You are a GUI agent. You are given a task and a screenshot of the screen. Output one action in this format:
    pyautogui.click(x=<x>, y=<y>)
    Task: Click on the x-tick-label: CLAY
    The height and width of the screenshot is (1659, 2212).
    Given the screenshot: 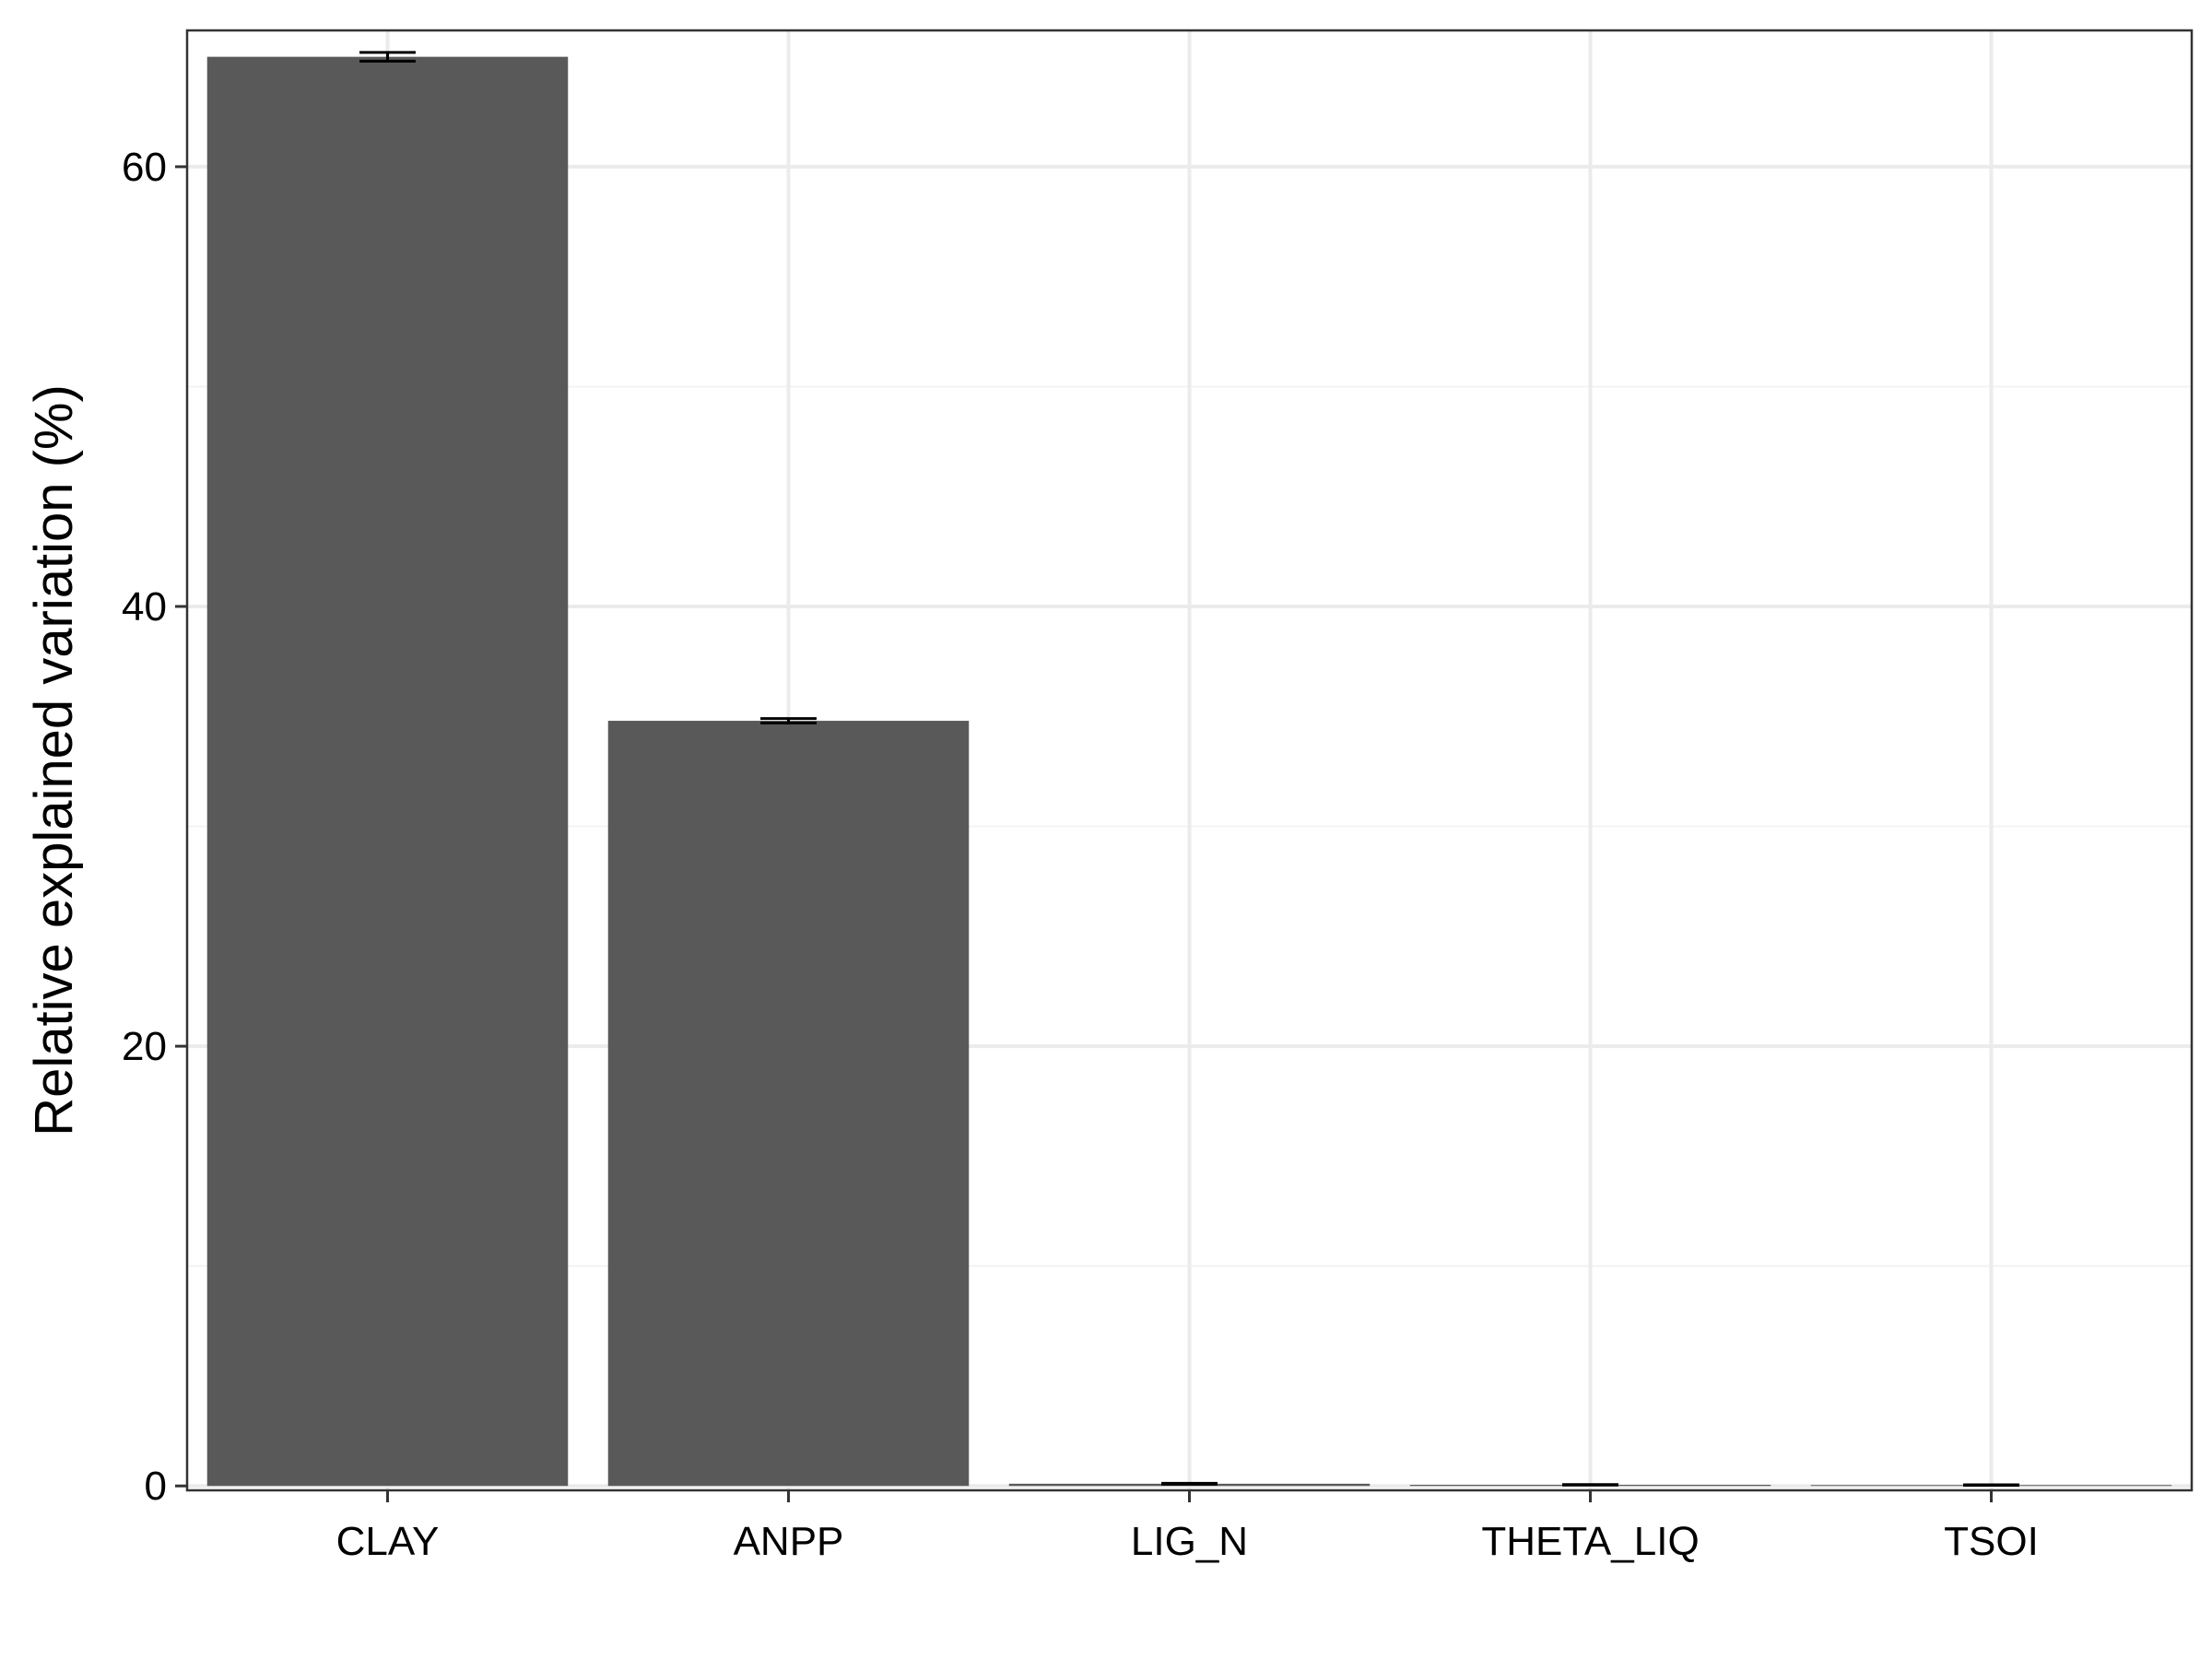 What is the action you would take?
    pyautogui.click(x=388, y=1541)
    